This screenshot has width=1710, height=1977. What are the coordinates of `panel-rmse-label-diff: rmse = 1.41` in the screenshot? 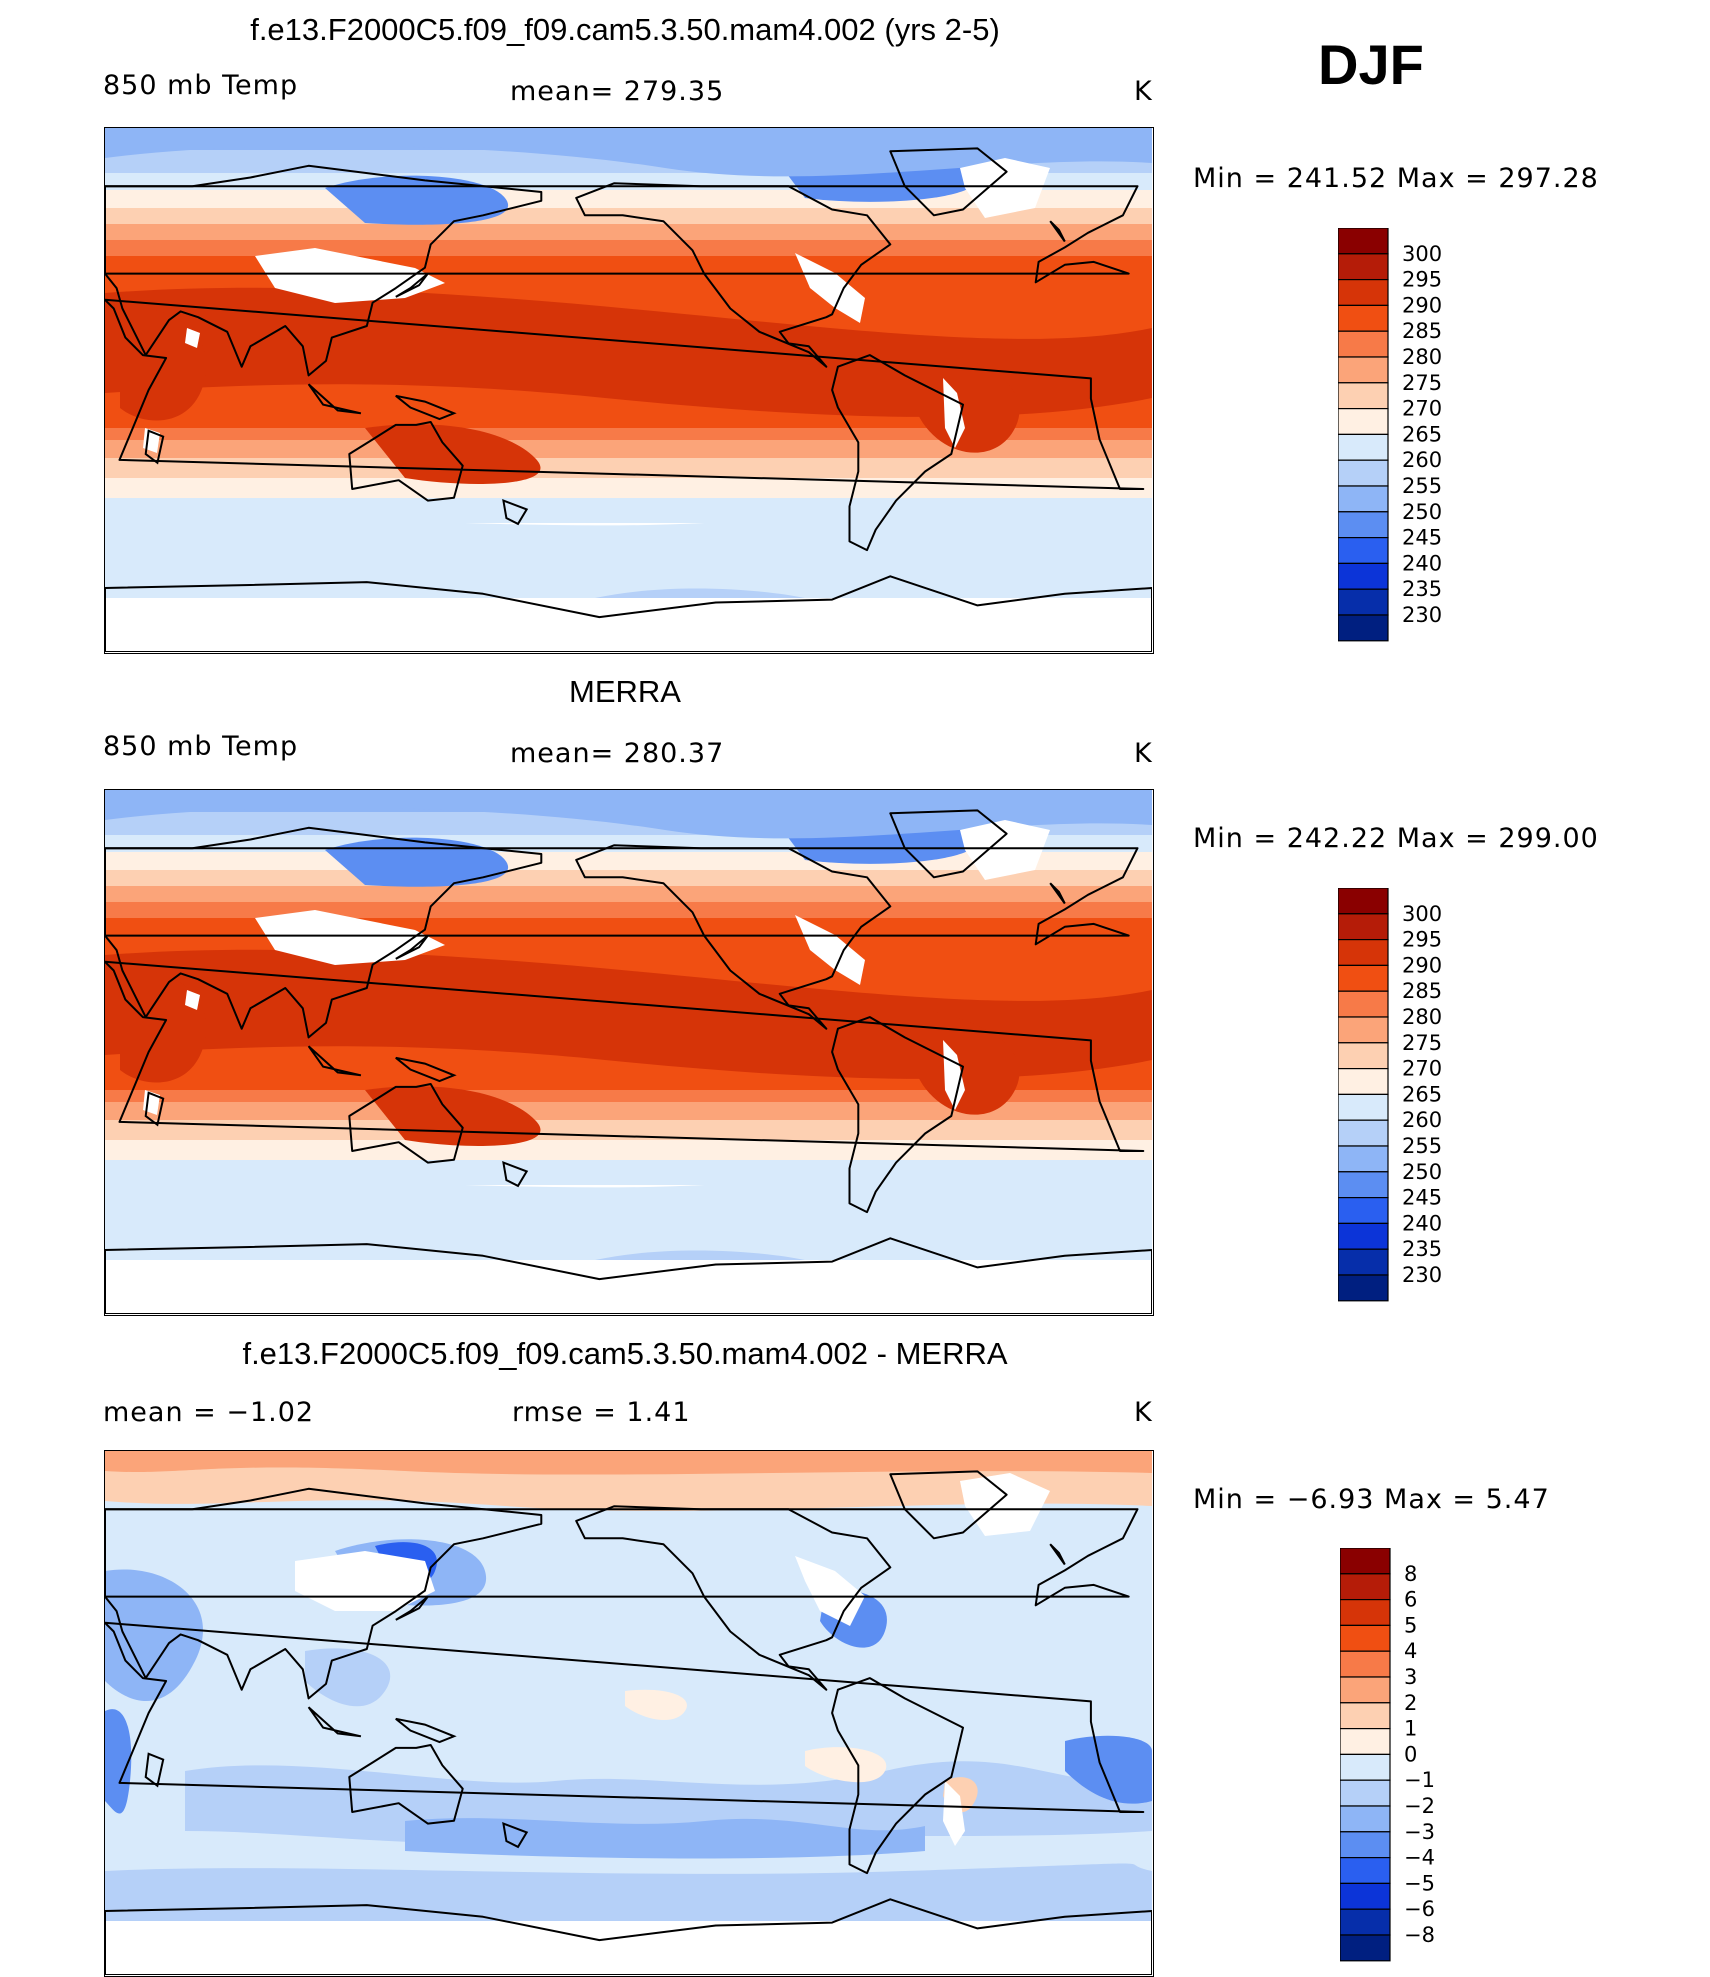 It's located at (601, 1412).